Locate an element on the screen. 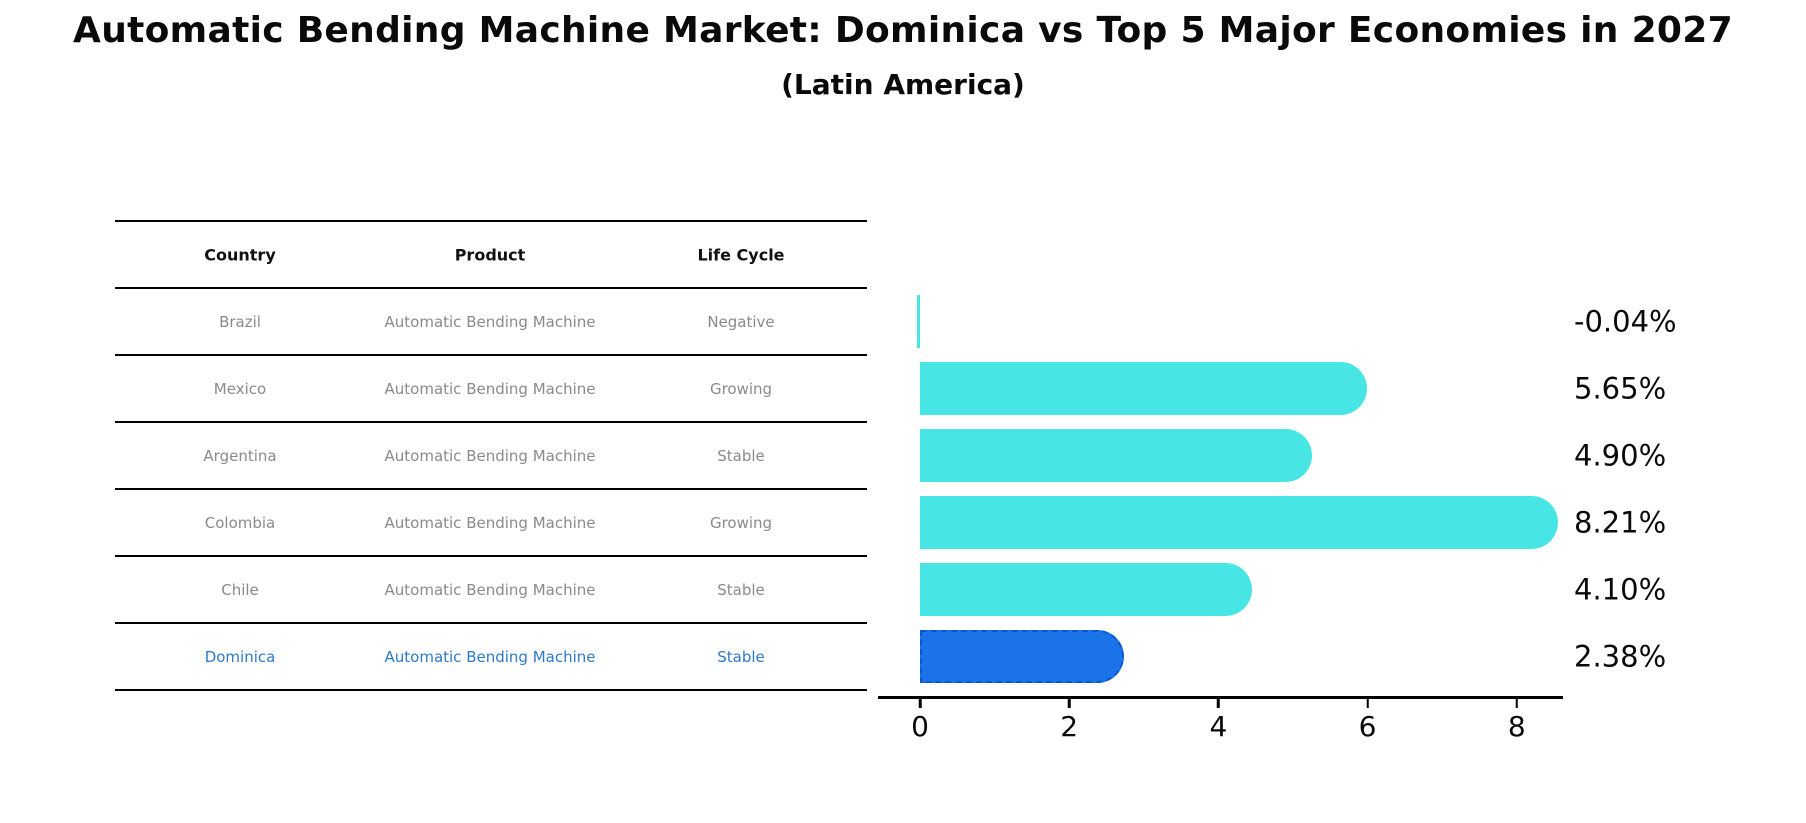 This screenshot has height=823, width=1806. table-header-product: Product is located at coordinates (490, 254).